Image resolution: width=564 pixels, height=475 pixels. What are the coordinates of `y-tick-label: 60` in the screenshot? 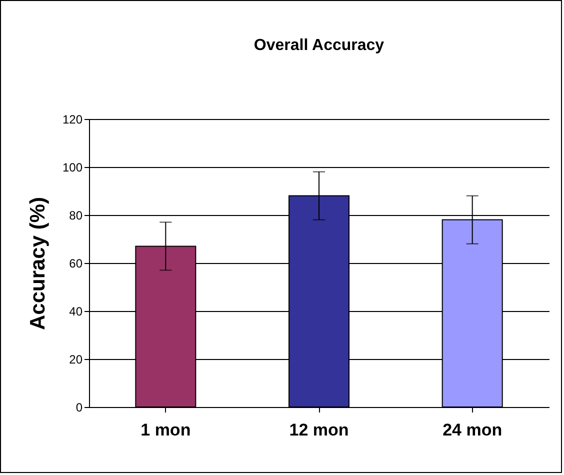 It's located at (76, 263).